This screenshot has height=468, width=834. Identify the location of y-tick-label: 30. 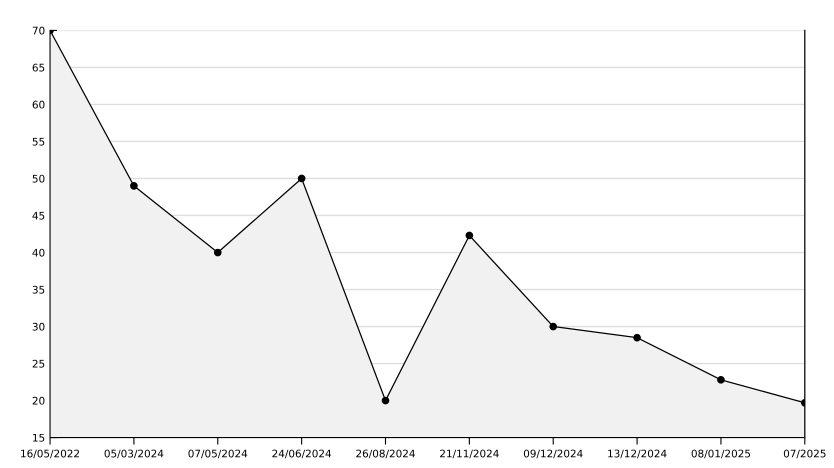
(38, 326).